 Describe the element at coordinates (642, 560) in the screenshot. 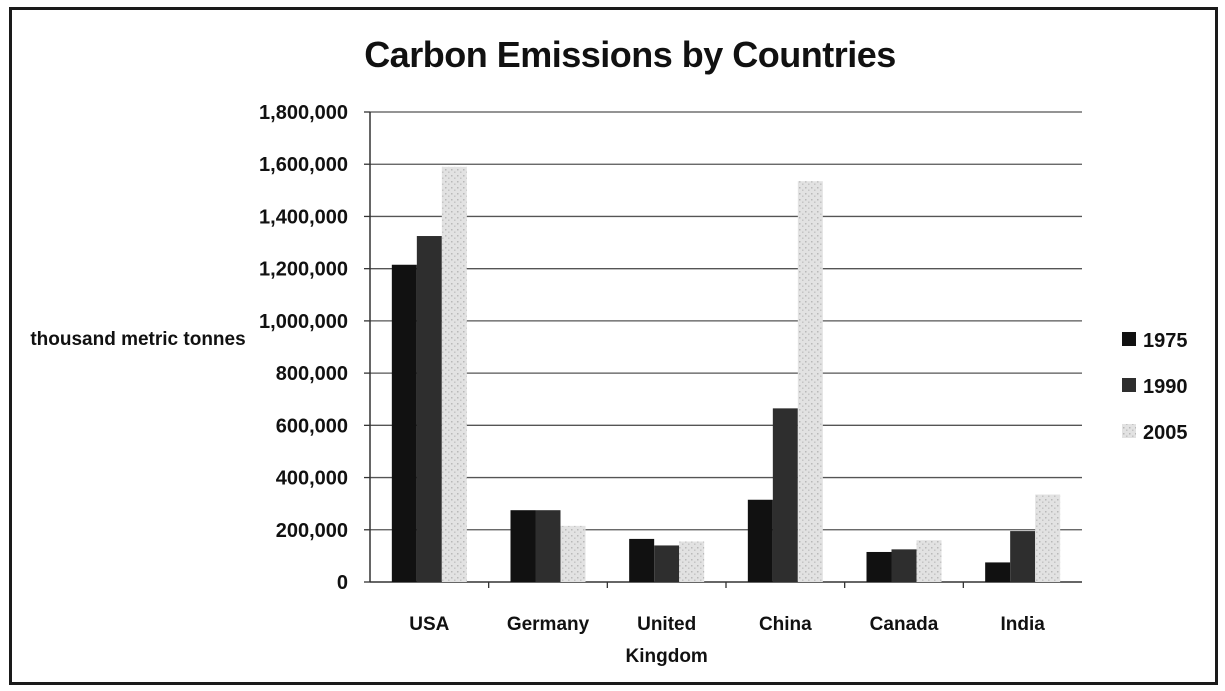

I see `bar-1975-united-kingdom` at that location.